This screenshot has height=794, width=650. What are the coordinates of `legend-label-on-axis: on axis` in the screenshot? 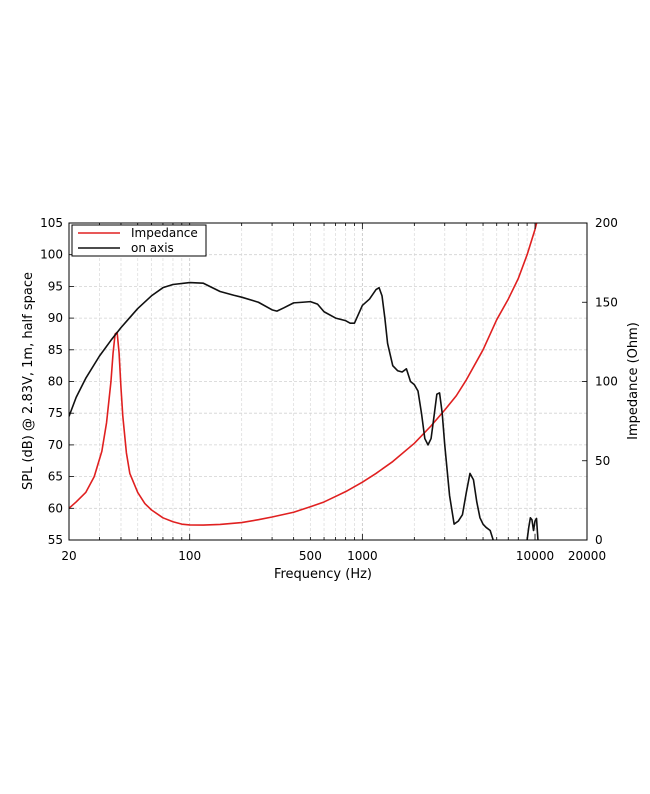 It's located at (152, 248).